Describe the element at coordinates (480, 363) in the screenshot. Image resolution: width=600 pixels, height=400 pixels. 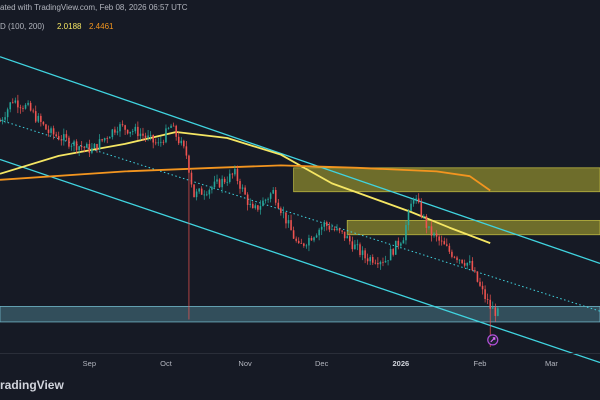
I see `x-tick-label: Feb` at that location.